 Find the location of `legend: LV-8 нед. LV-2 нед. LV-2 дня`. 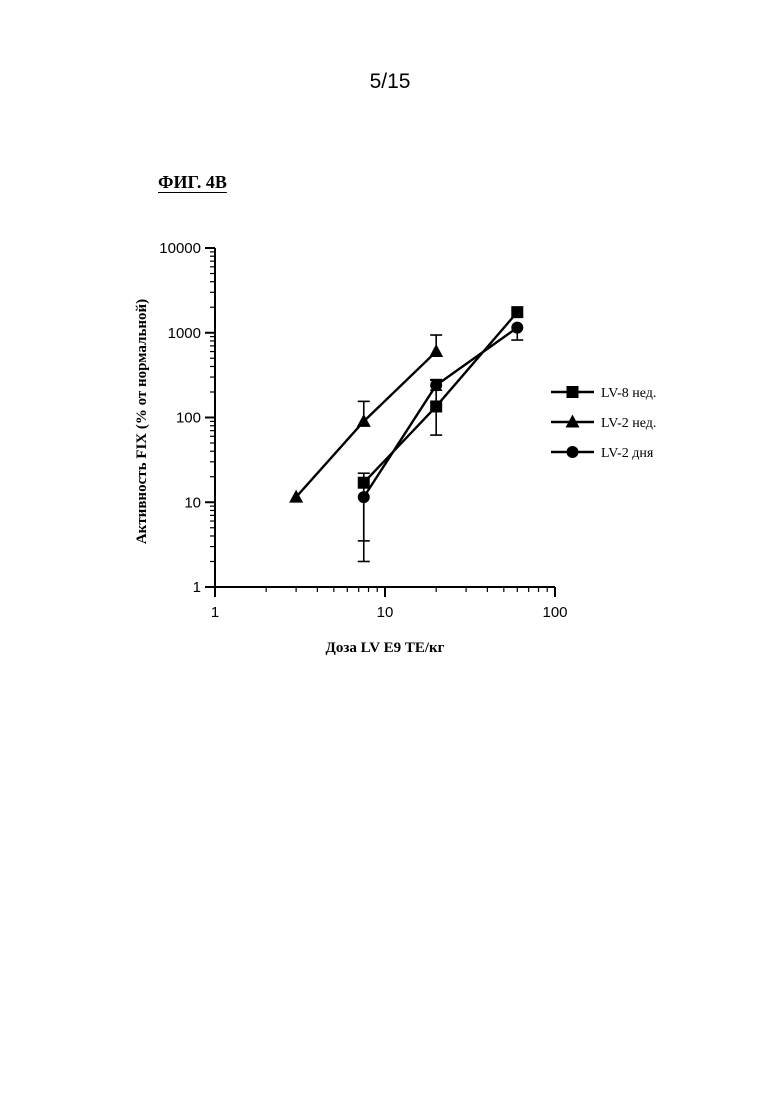

legend: LV-8 нед. LV-2 нед. LV-2 дня is located at coordinates (603, 423).